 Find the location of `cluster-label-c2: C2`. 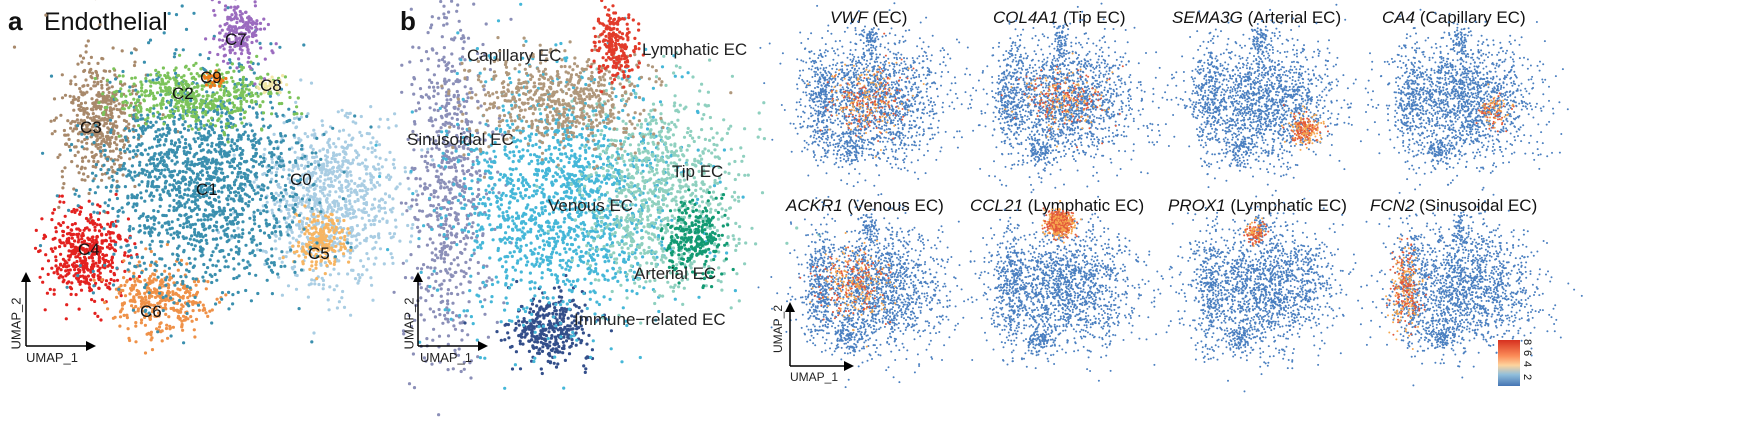

cluster-label-c2: C2 is located at coordinates (183, 94).